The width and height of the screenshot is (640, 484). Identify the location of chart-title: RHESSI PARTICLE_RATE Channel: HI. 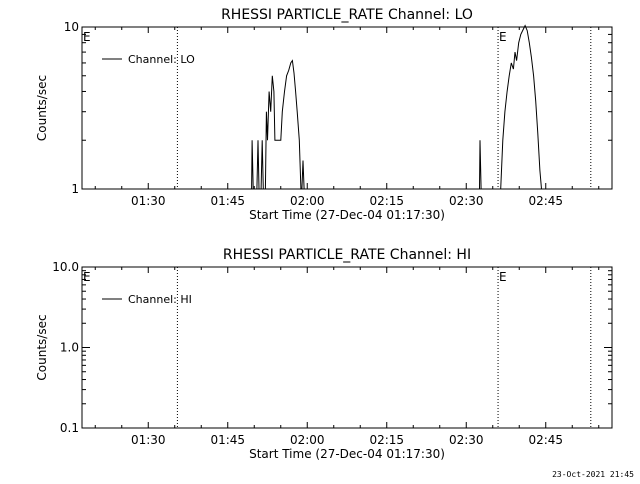
(347, 255).